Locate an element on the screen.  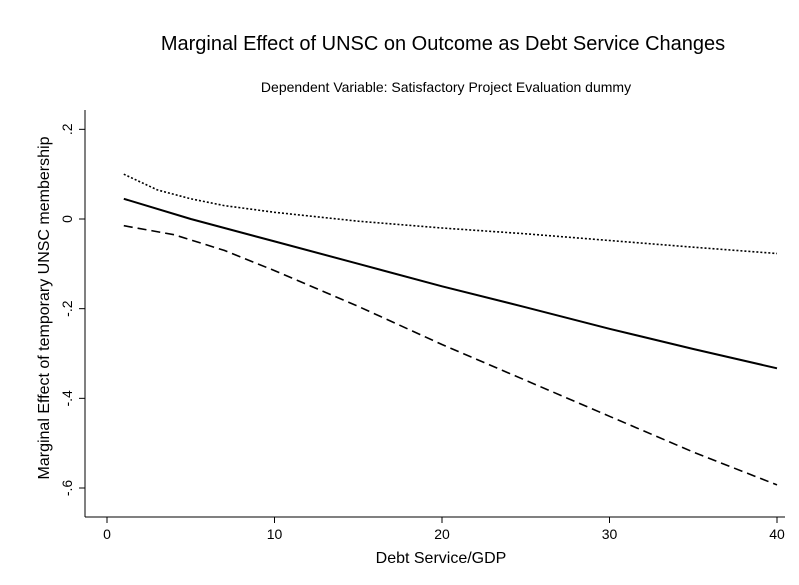
x-axis: 0 10 20 30 40 is located at coordinates (435, 529).